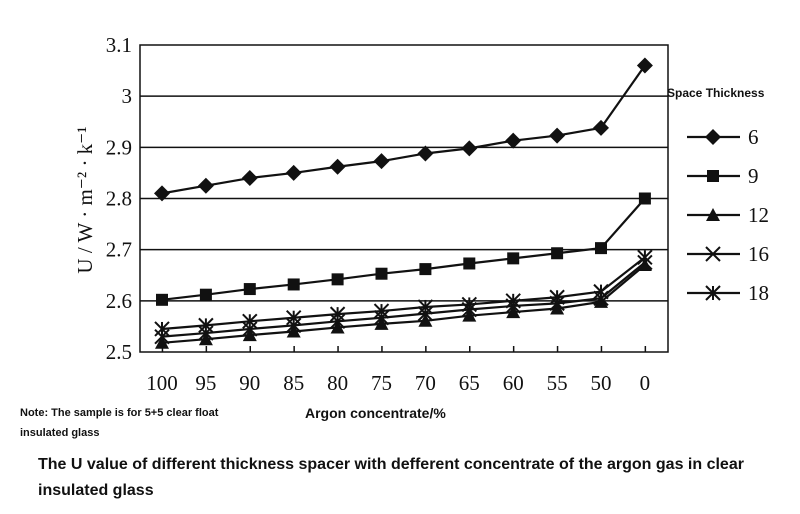  I want to click on x-tick-label: 75, so click(381, 383).